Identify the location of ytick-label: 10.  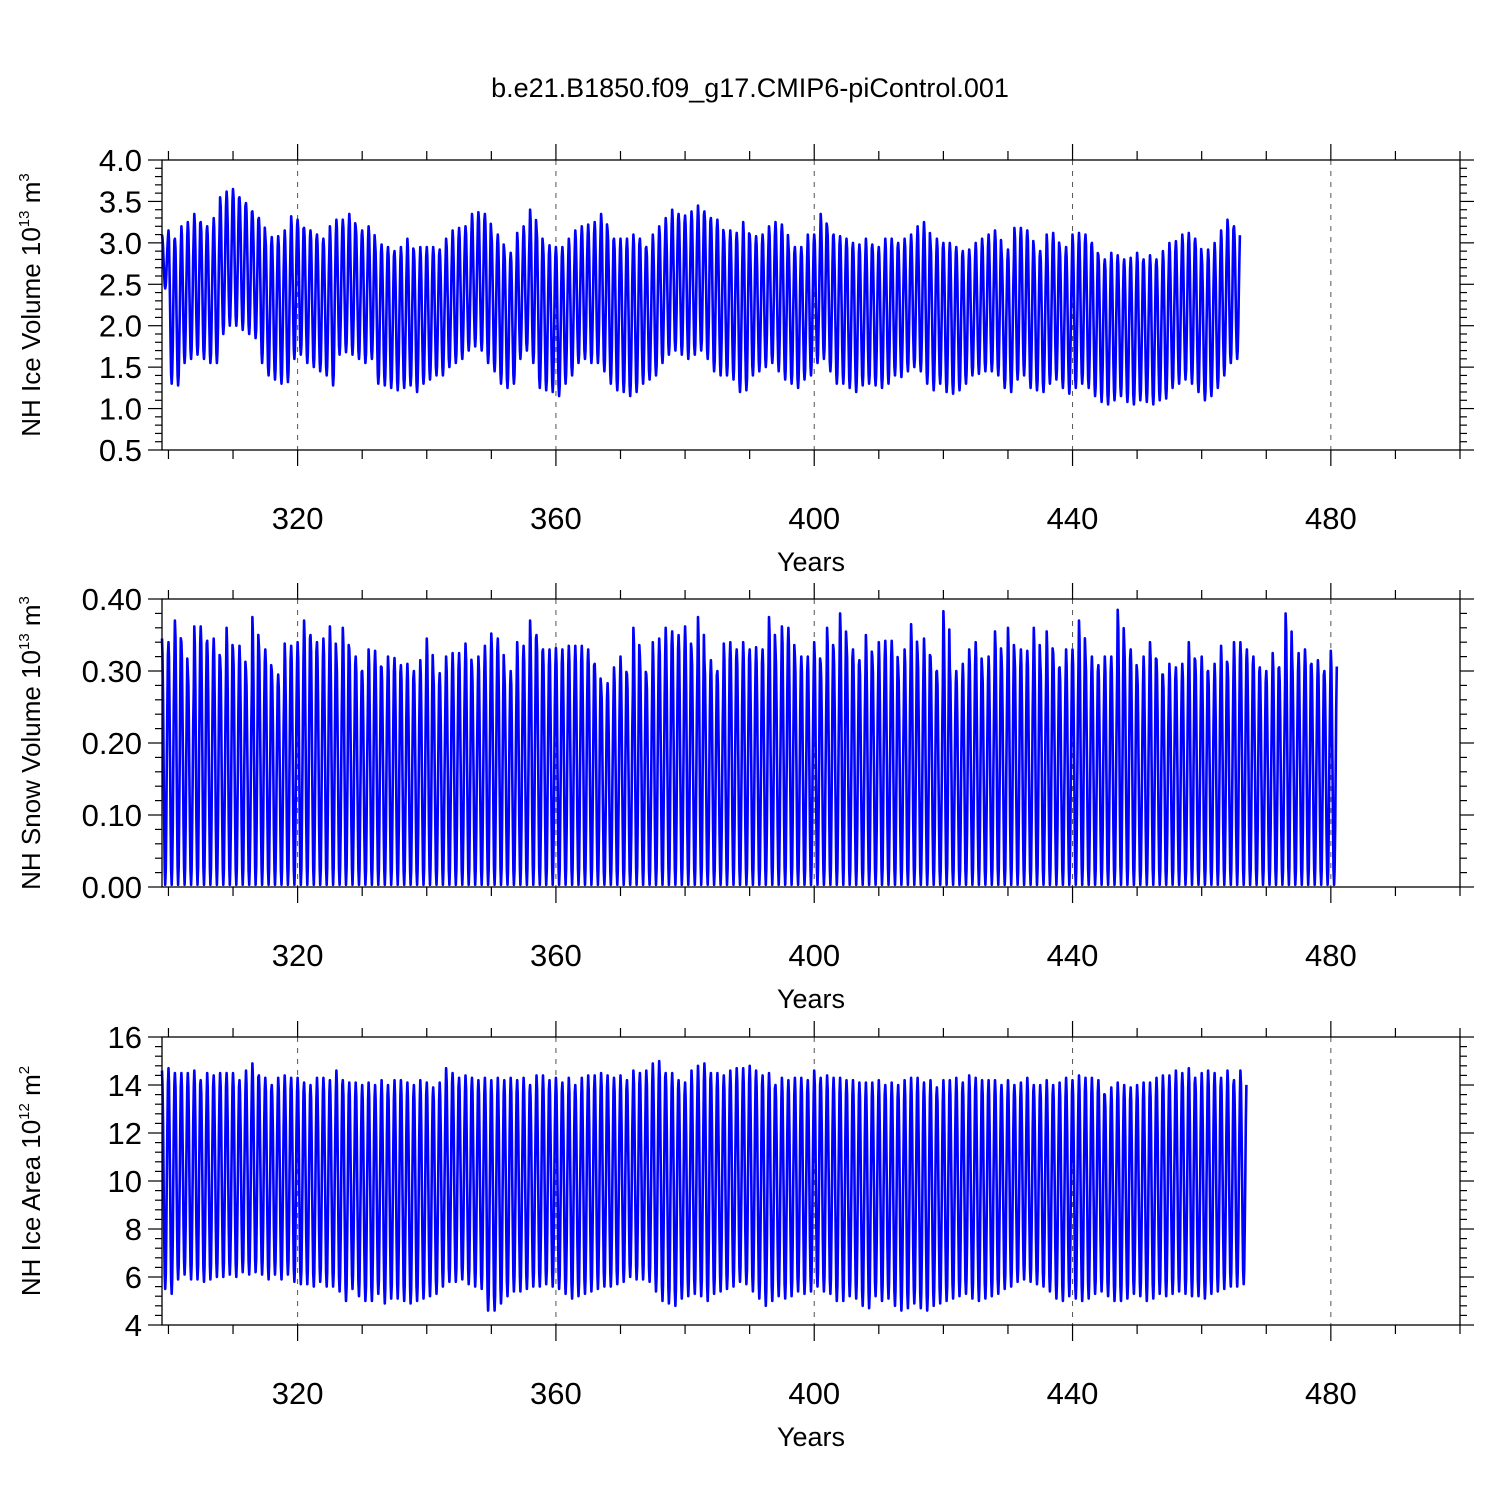
(125, 1181).